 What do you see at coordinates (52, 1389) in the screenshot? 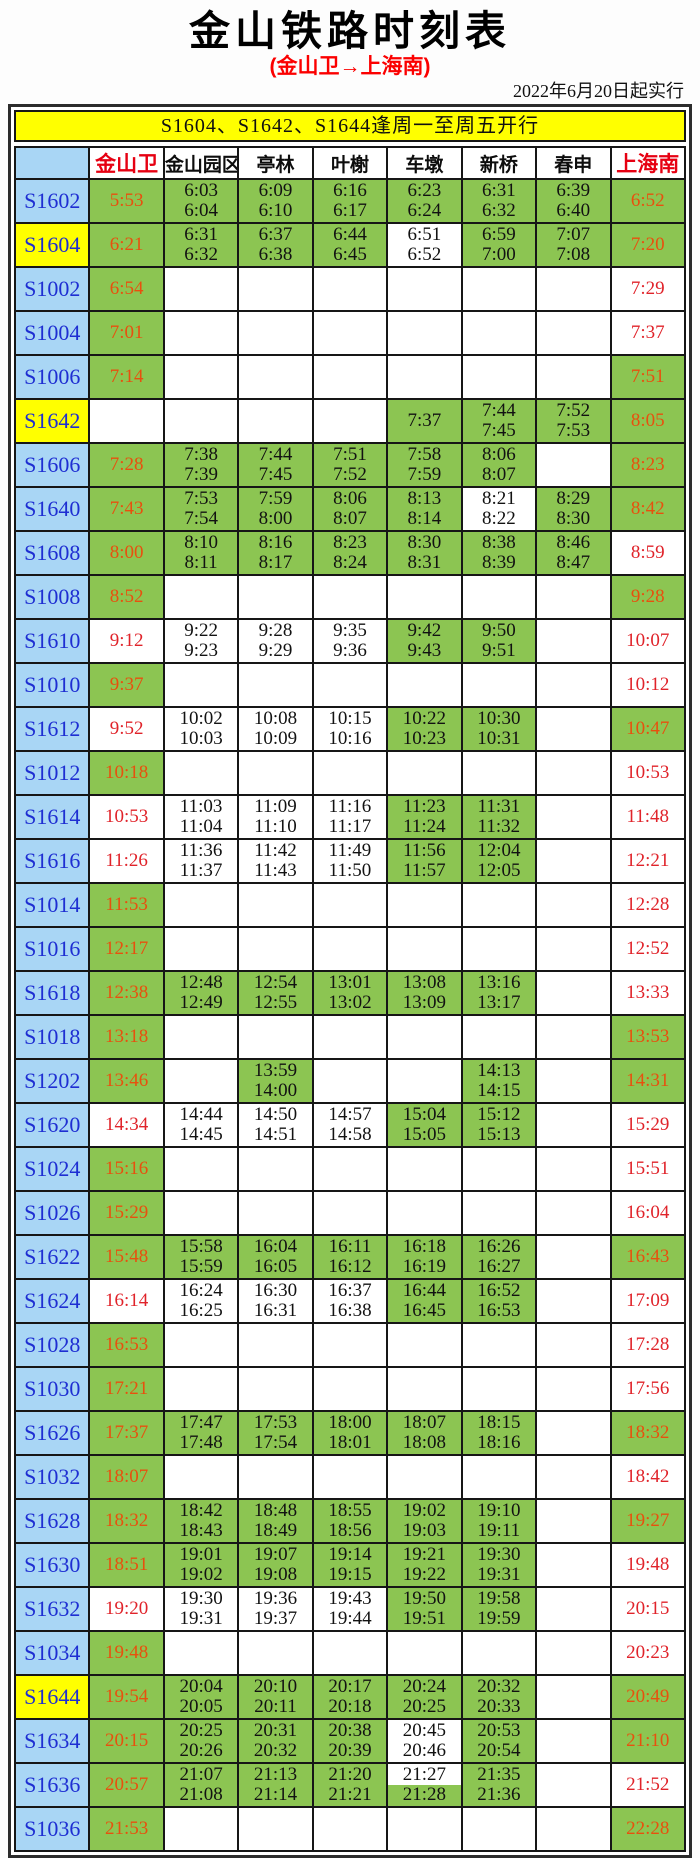
I see `train-number-cell: S1030` at bounding box center [52, 1389].